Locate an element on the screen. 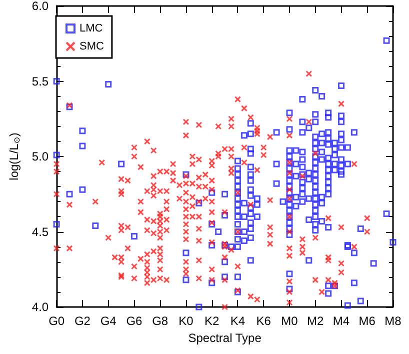  x-tick-label: G0 is located at coordinates (56, 321).